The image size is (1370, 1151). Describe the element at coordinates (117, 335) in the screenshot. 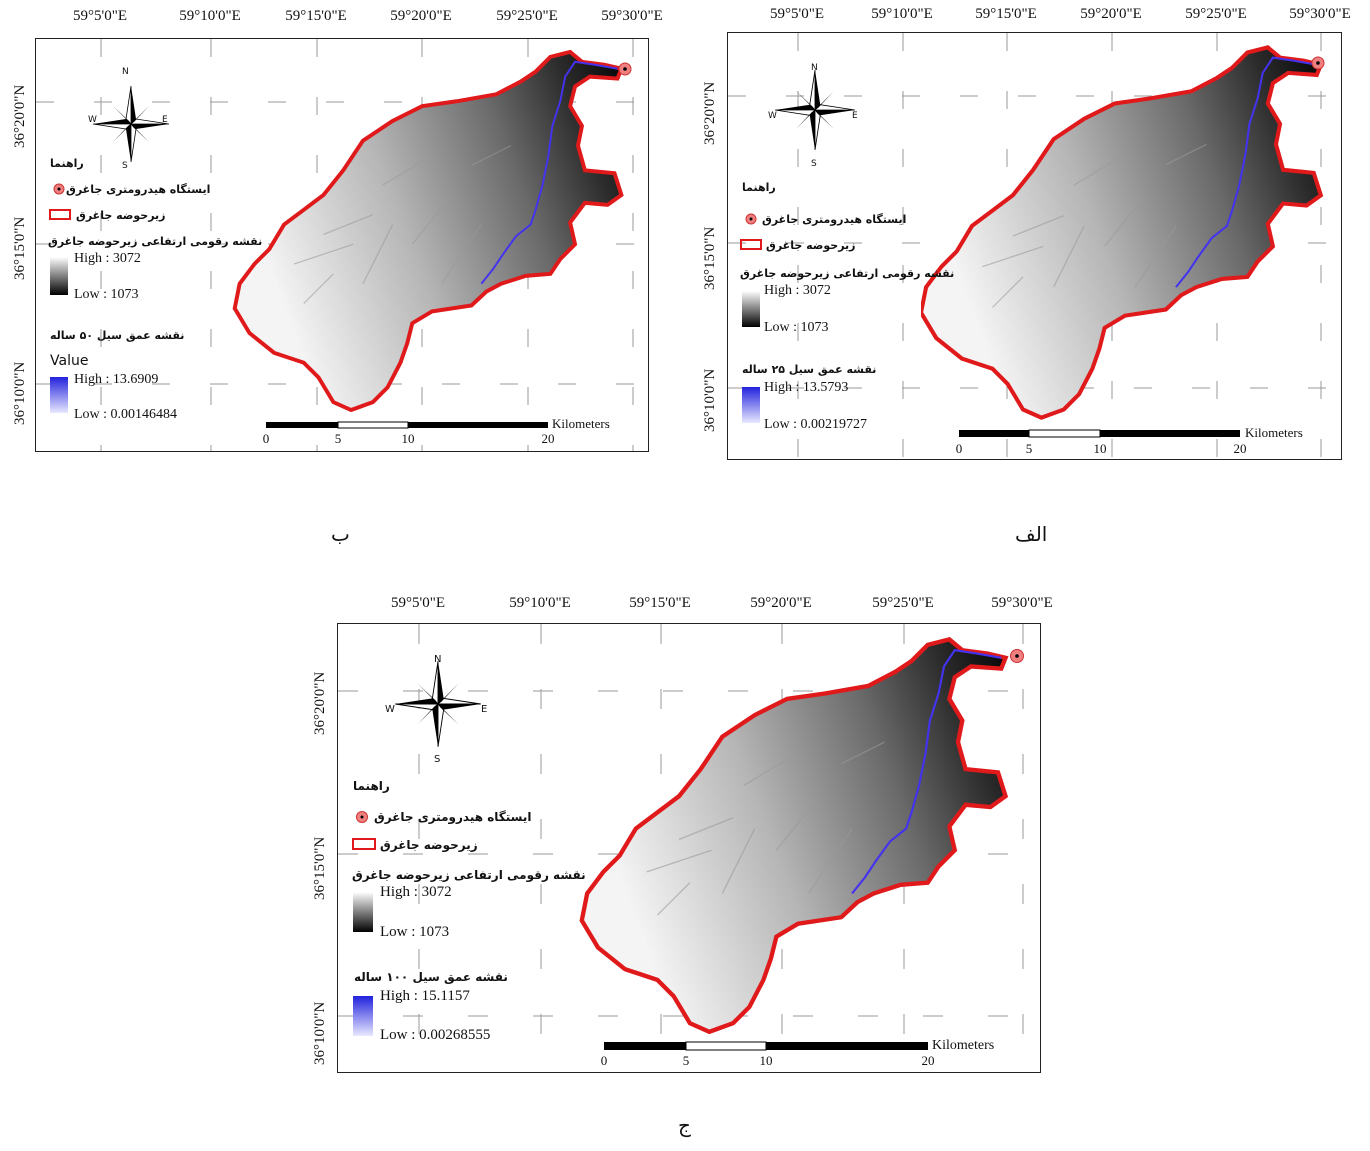

I see `flood-title: نقشه عمق سیل ۵۰ ساله` at that location.